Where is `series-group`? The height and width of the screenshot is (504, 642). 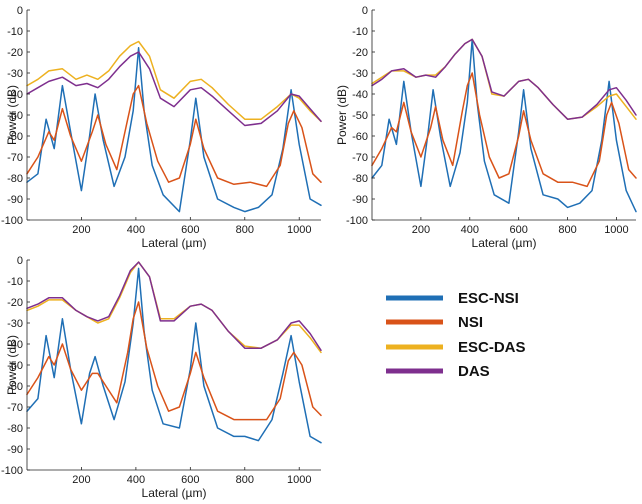 series-group is located at coordinates (504, 125).